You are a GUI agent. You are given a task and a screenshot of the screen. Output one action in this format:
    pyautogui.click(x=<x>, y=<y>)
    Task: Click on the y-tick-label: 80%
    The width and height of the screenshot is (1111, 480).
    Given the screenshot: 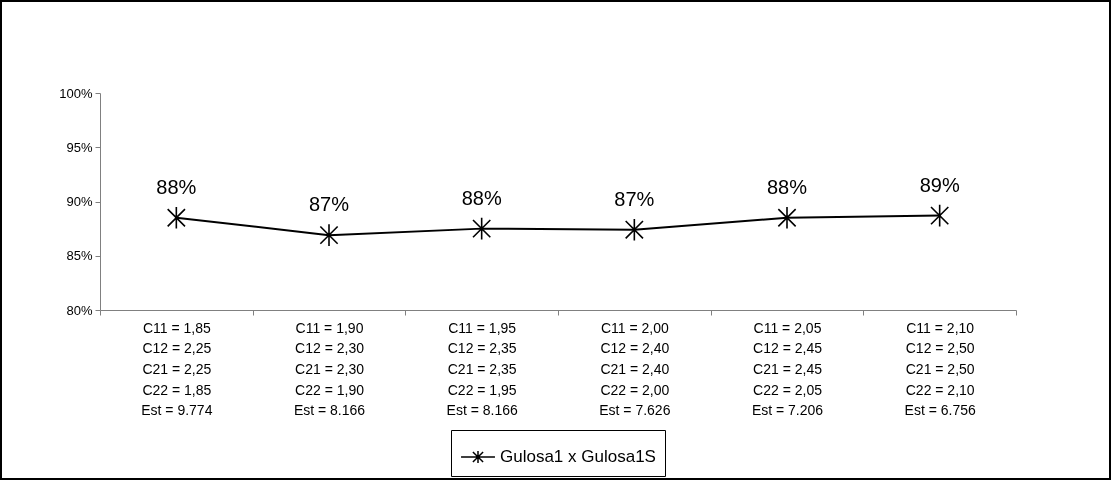 What is the action you would take?
    pyautogui.click(x=79, y=310)
    